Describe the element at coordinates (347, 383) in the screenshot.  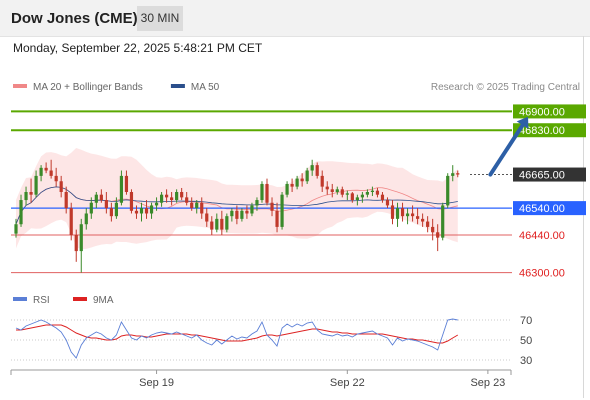
I see `x-tick-label: Sep 22` at that location.